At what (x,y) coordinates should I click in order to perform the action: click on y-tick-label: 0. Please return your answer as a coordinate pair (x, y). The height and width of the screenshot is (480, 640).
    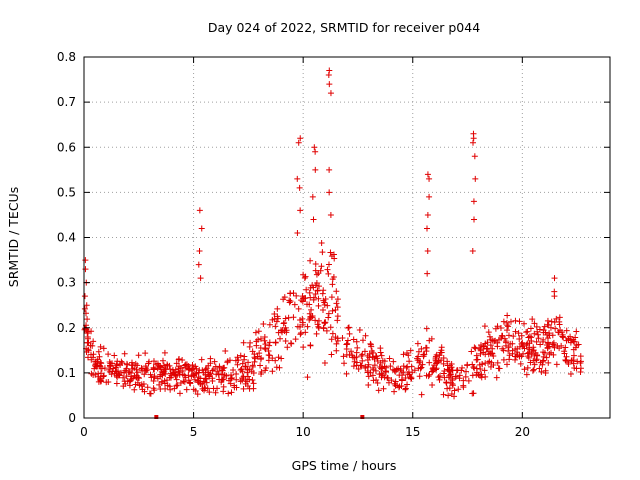
    Looking at the image, I should click on (72, 418).